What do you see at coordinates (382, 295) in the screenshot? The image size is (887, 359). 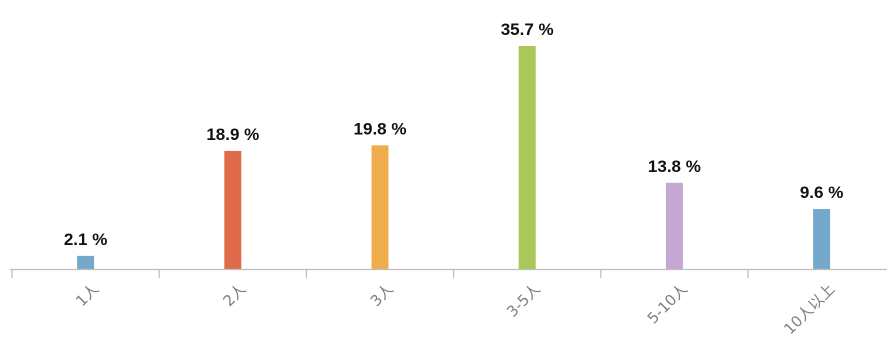 I see `x-tick-label: 3人` at bounding box center [382, 295].